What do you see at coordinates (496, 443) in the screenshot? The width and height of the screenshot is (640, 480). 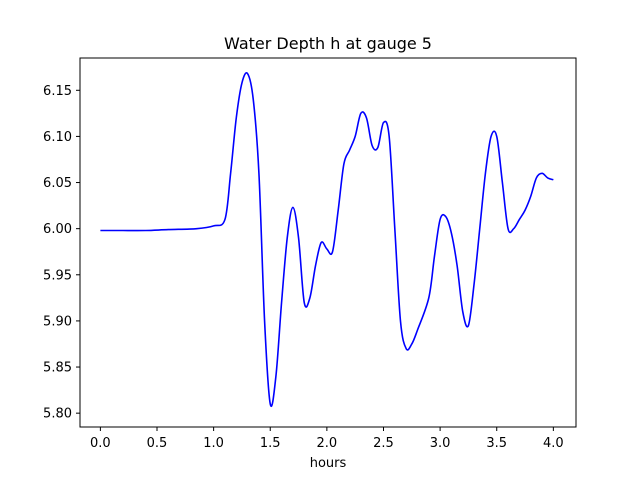 I see `x-tick-label: 3.5` at bounding box center [496, 443].